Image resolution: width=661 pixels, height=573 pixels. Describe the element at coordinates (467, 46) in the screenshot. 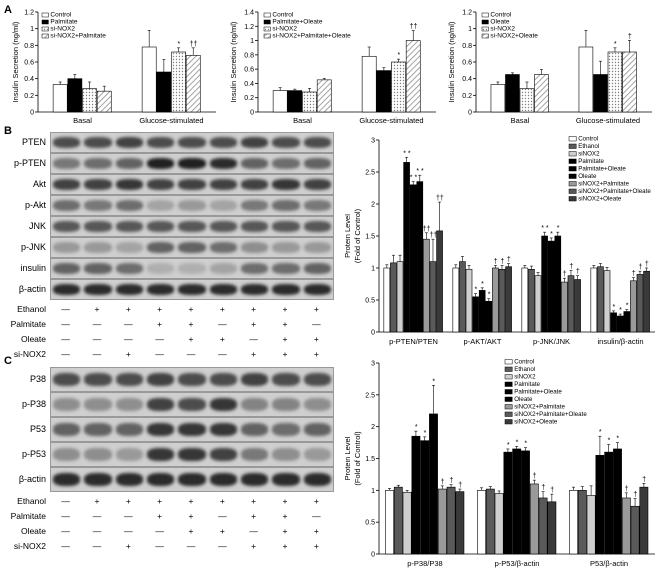

I see `y-tick-label: 0.8` at that location.